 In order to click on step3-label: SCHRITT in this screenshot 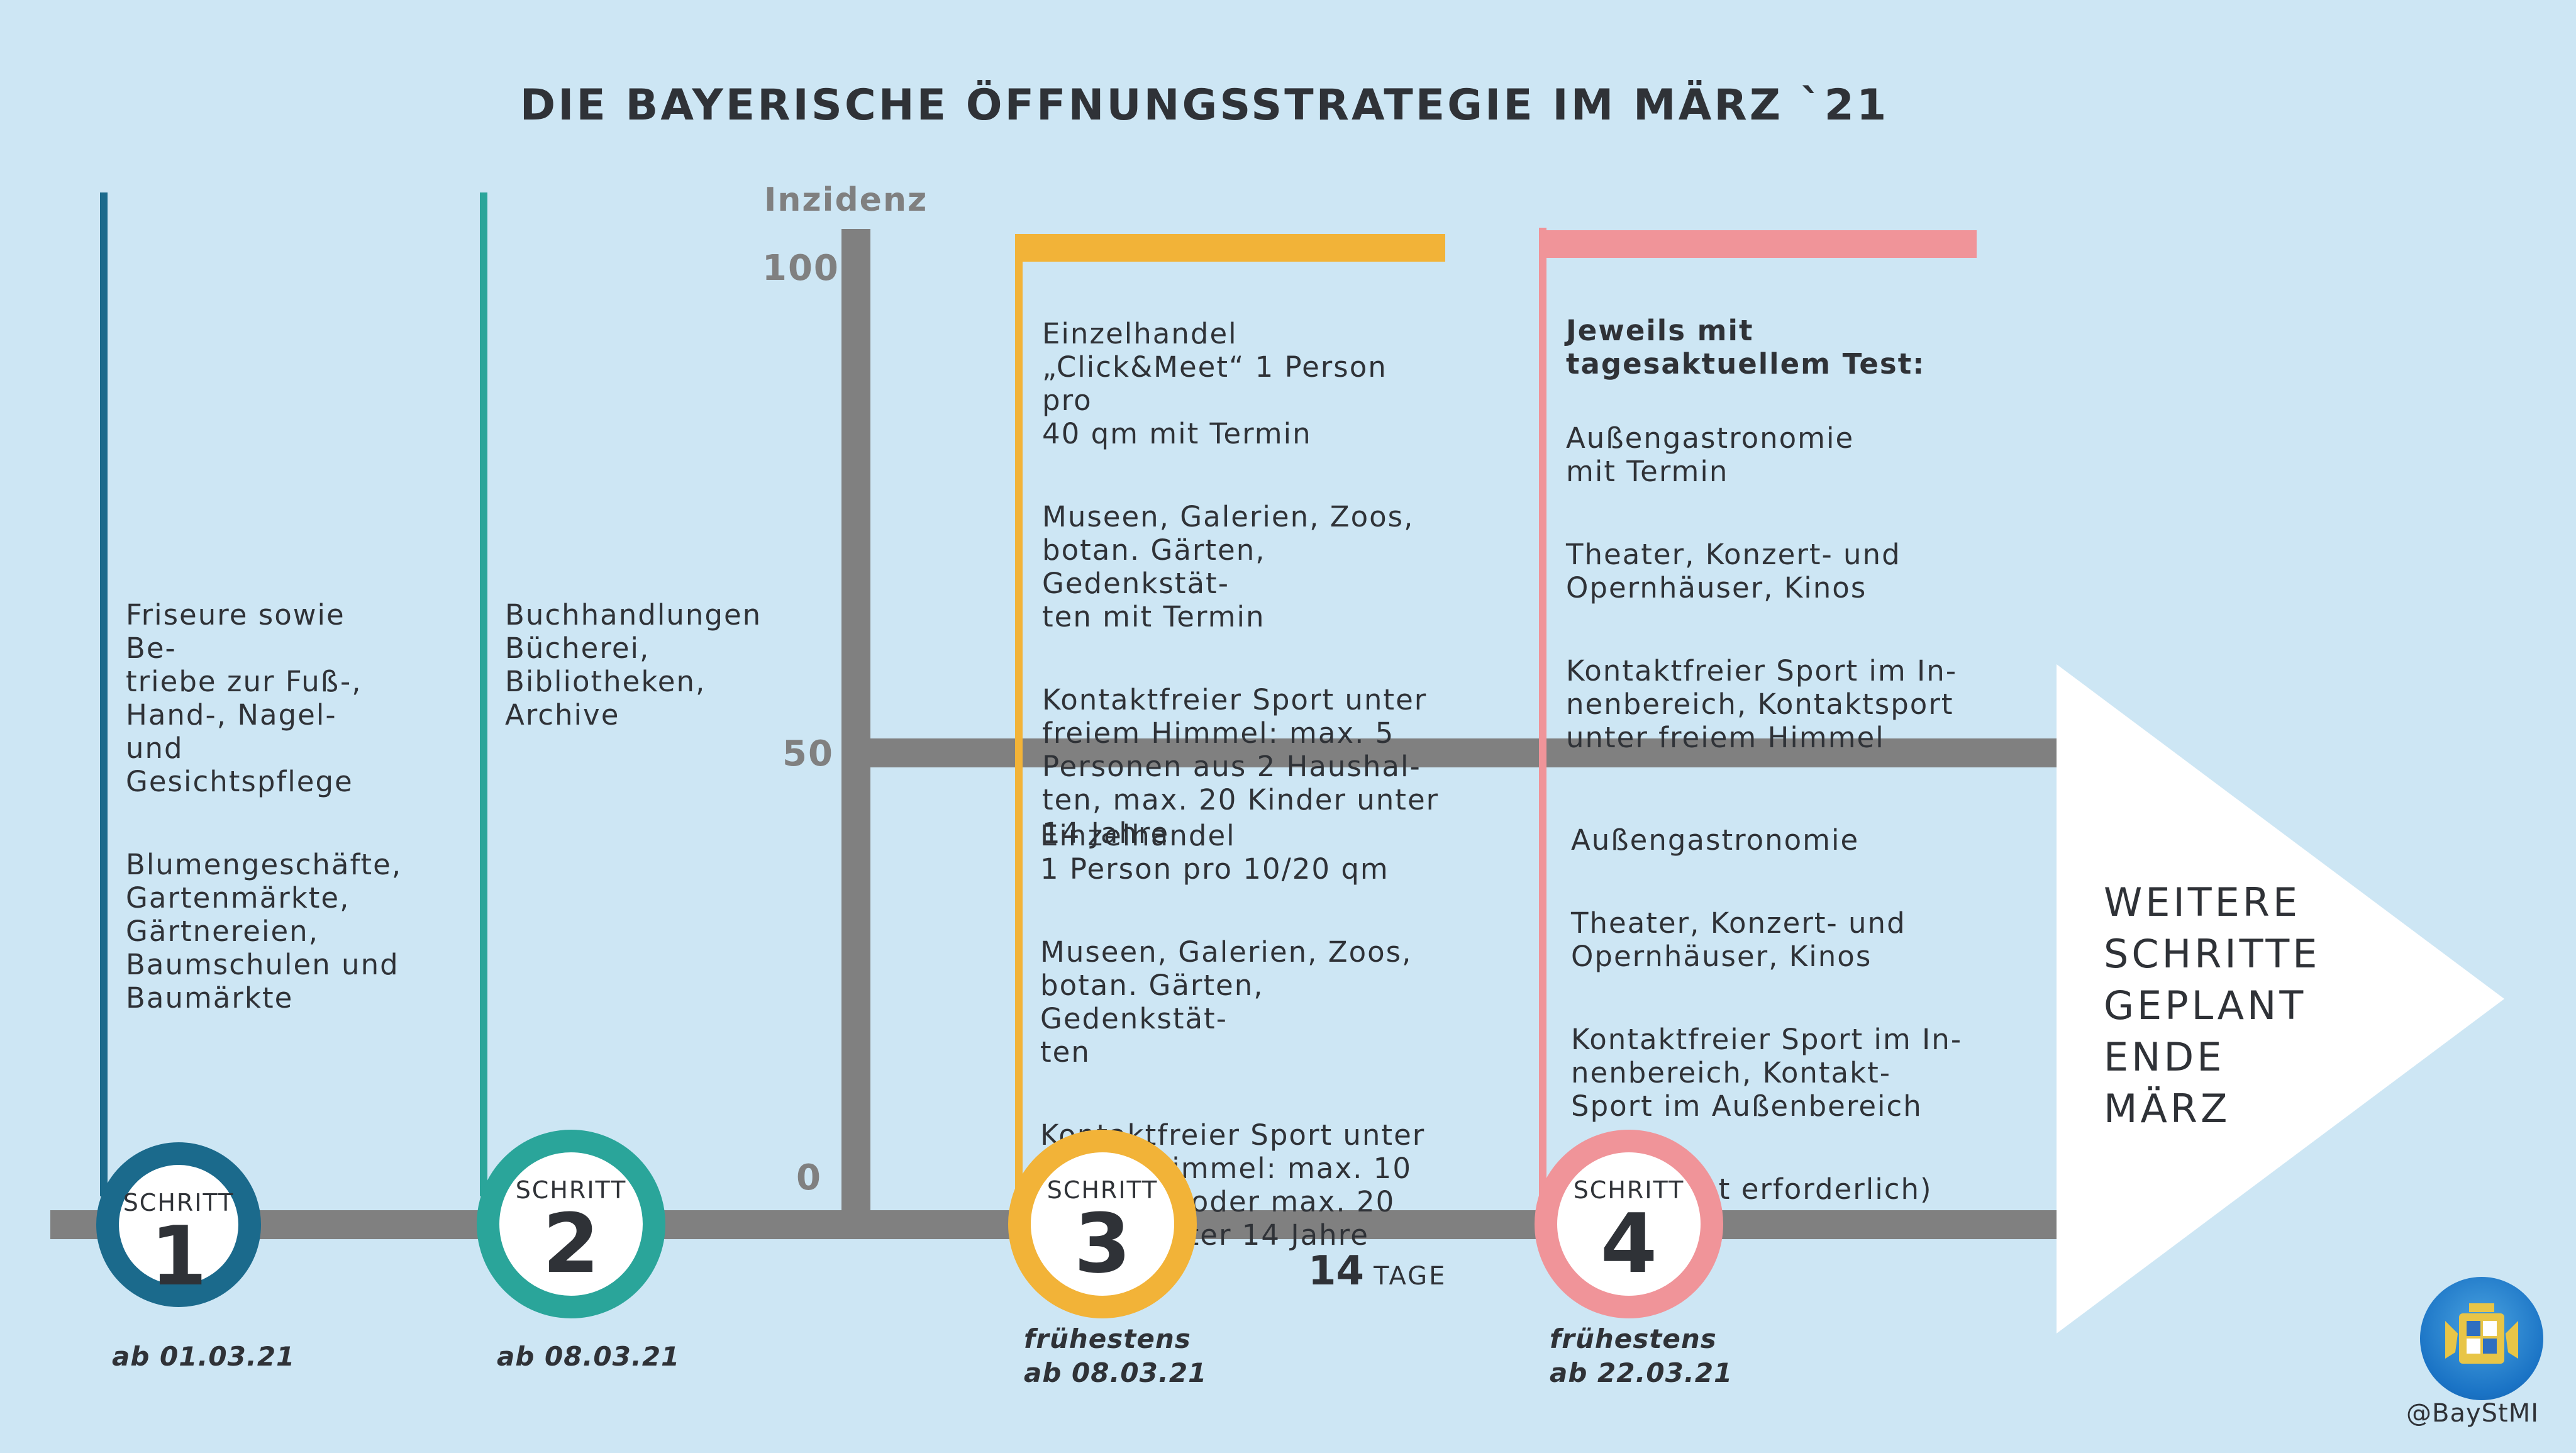, I will do `click(1102, 1190)`.